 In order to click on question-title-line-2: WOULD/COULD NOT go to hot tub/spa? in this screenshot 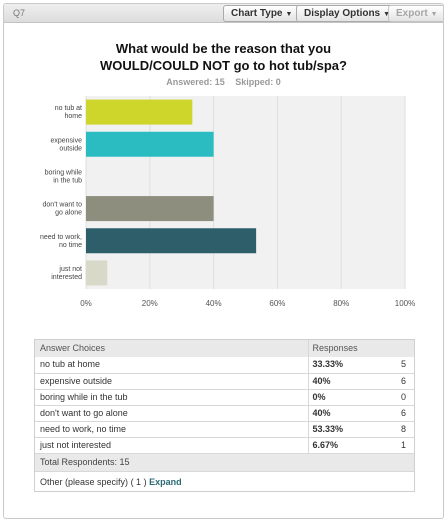, I will do `click(223, 65)`.